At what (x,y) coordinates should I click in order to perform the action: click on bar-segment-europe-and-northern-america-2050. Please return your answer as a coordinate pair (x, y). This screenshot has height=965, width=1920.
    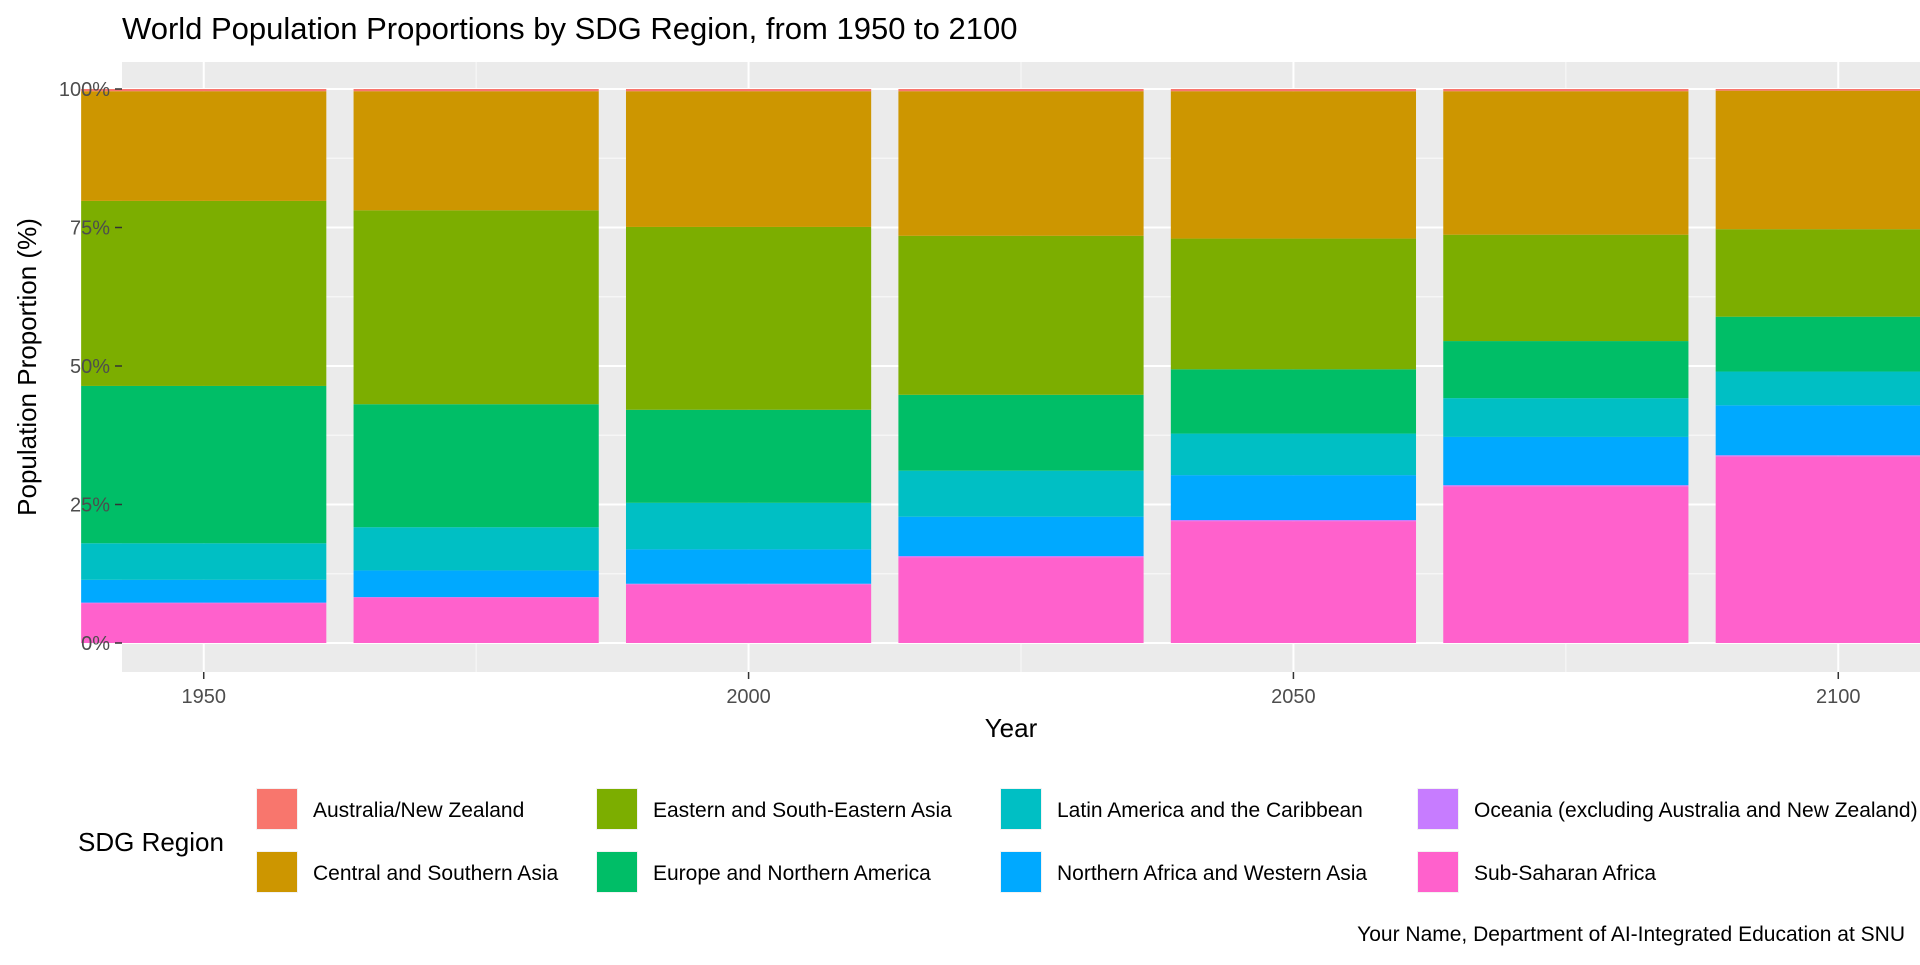
    Looking at the image, I should click on (1293, 401).